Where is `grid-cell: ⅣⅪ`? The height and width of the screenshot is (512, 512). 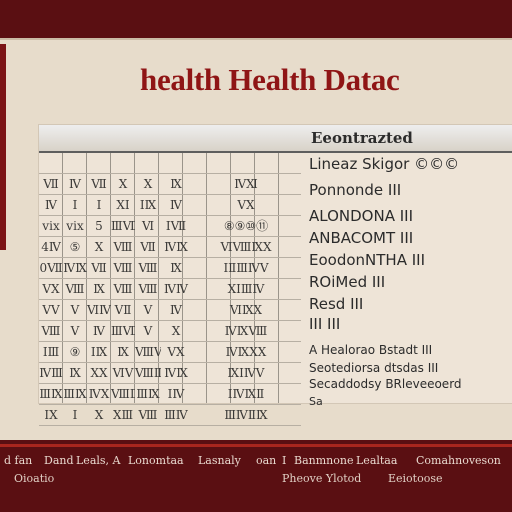 grid-cell: ⅣⅪ is located at coordinates (246, 184).